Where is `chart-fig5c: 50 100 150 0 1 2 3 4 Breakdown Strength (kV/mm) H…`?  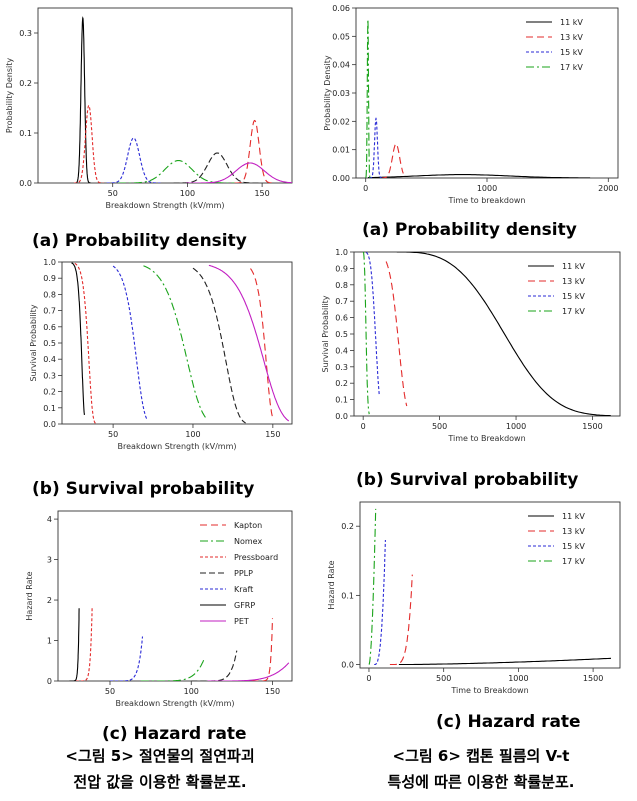
chart-fig5c: 50 100 150 0 1 2 3 4 Breakdown Strength (kV/mm) H… is located at coordinates (159, 609).